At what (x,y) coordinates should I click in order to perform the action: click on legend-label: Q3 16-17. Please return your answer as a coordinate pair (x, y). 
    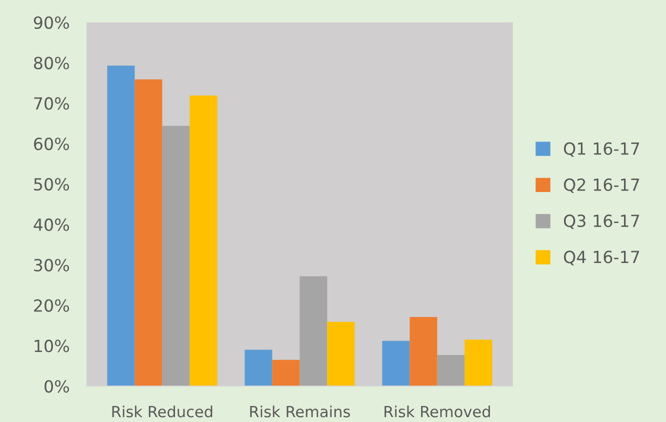
    Looking at the image, I should click on (602, 222).